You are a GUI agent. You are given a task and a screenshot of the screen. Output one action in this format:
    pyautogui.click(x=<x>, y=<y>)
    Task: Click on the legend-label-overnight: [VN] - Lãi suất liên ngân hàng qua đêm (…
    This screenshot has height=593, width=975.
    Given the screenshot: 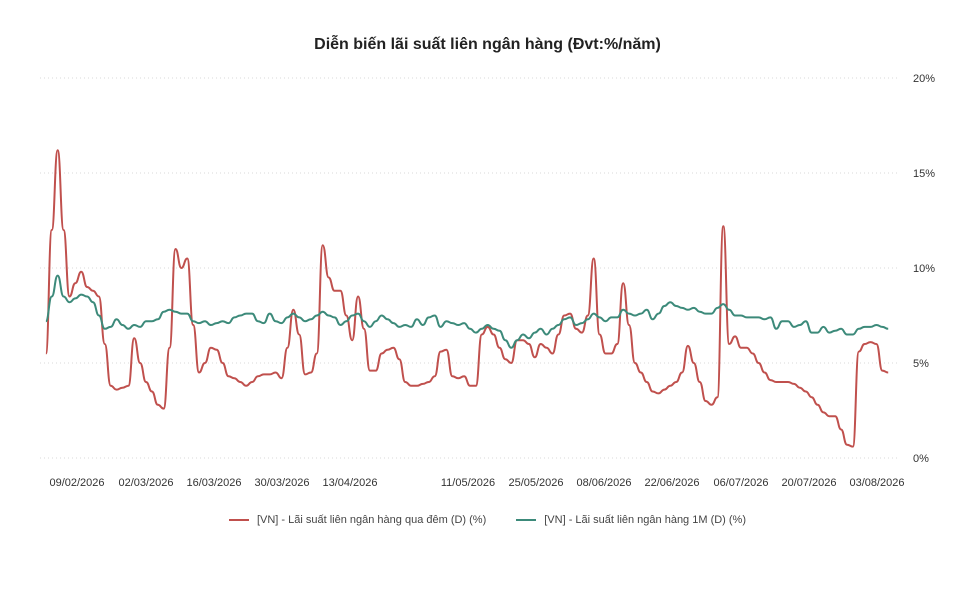 What is the action you would take?
    pyautogui.click(x=371, y=520)
    